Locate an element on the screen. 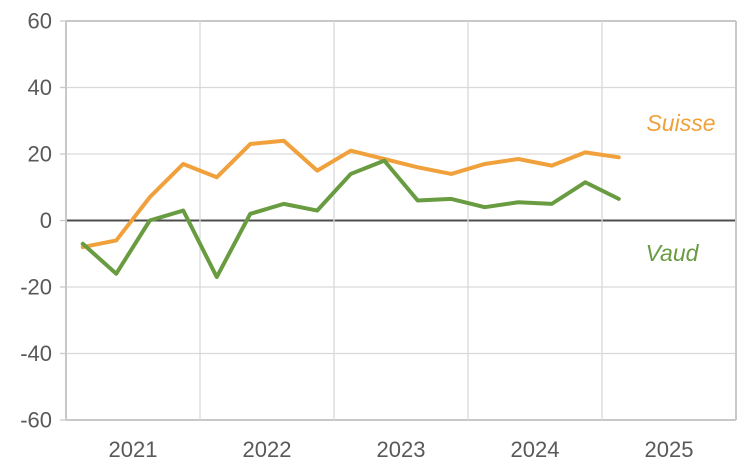 The height and width of the screenshot is (468, 746). series-label-suisse: Suisse is located at coordinates (680, 123).